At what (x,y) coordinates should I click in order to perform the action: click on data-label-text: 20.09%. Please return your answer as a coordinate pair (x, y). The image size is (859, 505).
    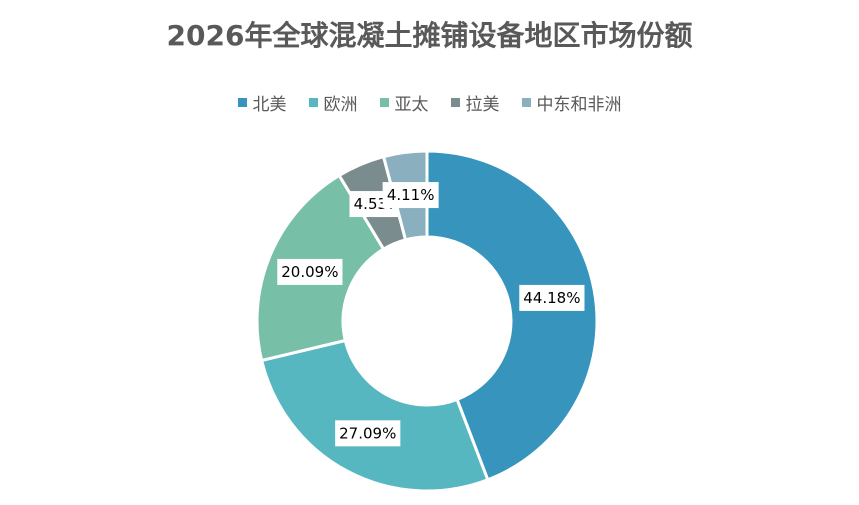
    Looking at the image, I should click on (309, 272).